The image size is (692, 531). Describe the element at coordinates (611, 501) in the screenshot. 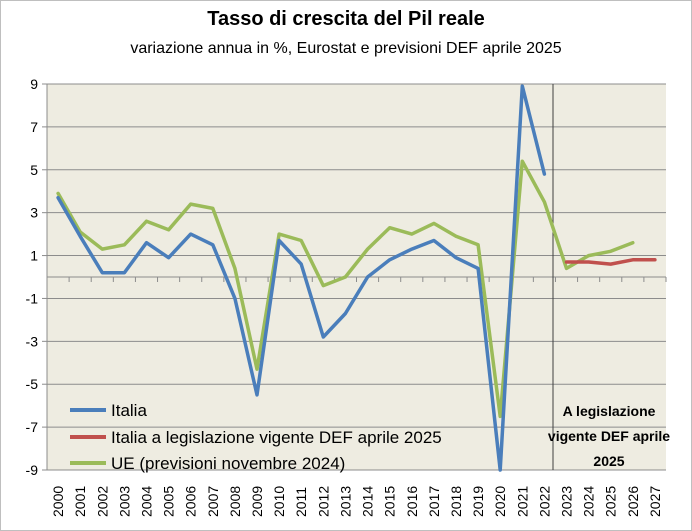

I see `x-tick-label: 2025` at that location.